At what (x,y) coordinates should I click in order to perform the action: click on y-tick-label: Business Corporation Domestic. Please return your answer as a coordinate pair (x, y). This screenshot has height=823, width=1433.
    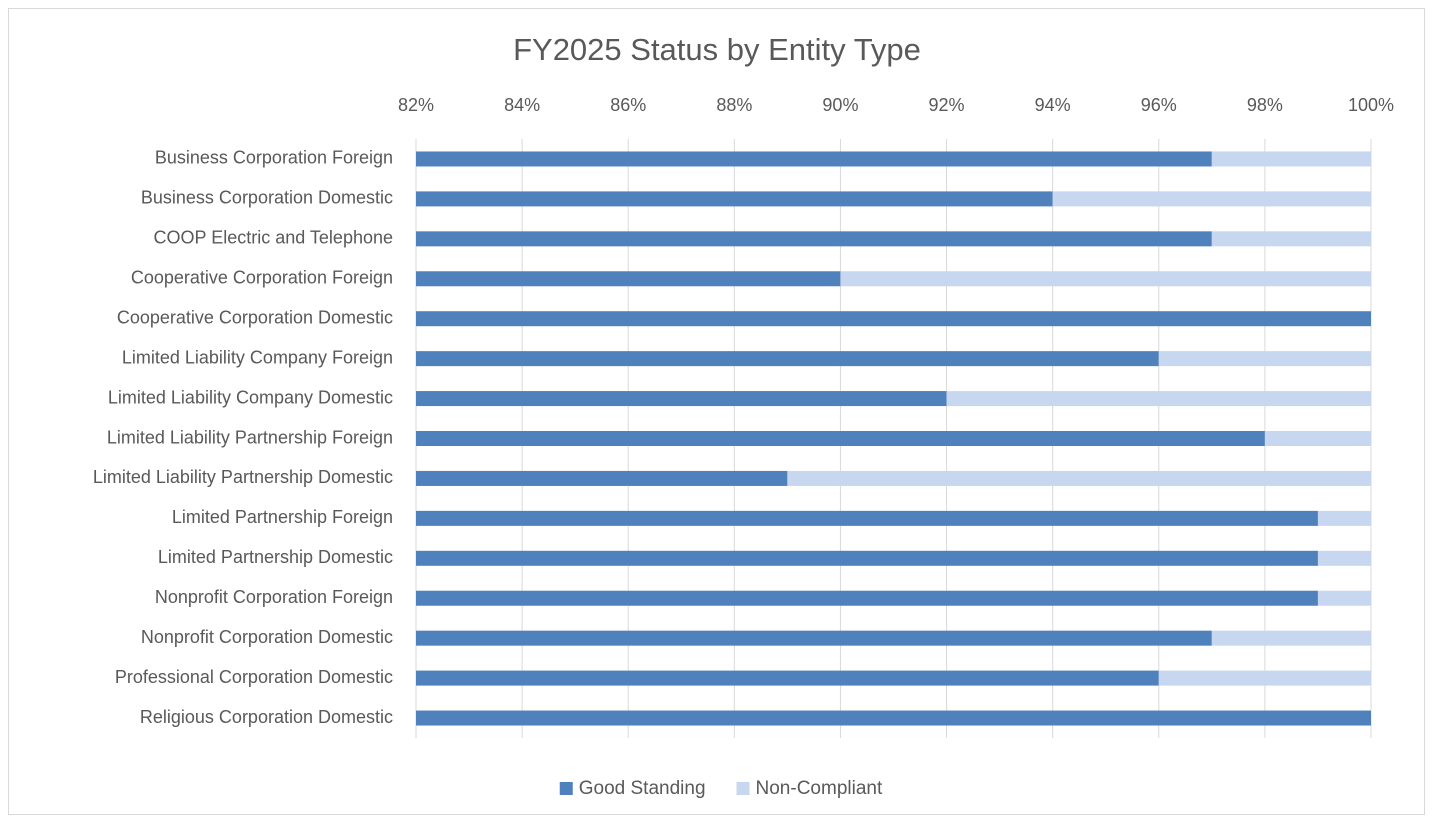
    Looking at the image, I should click on (267, 198).